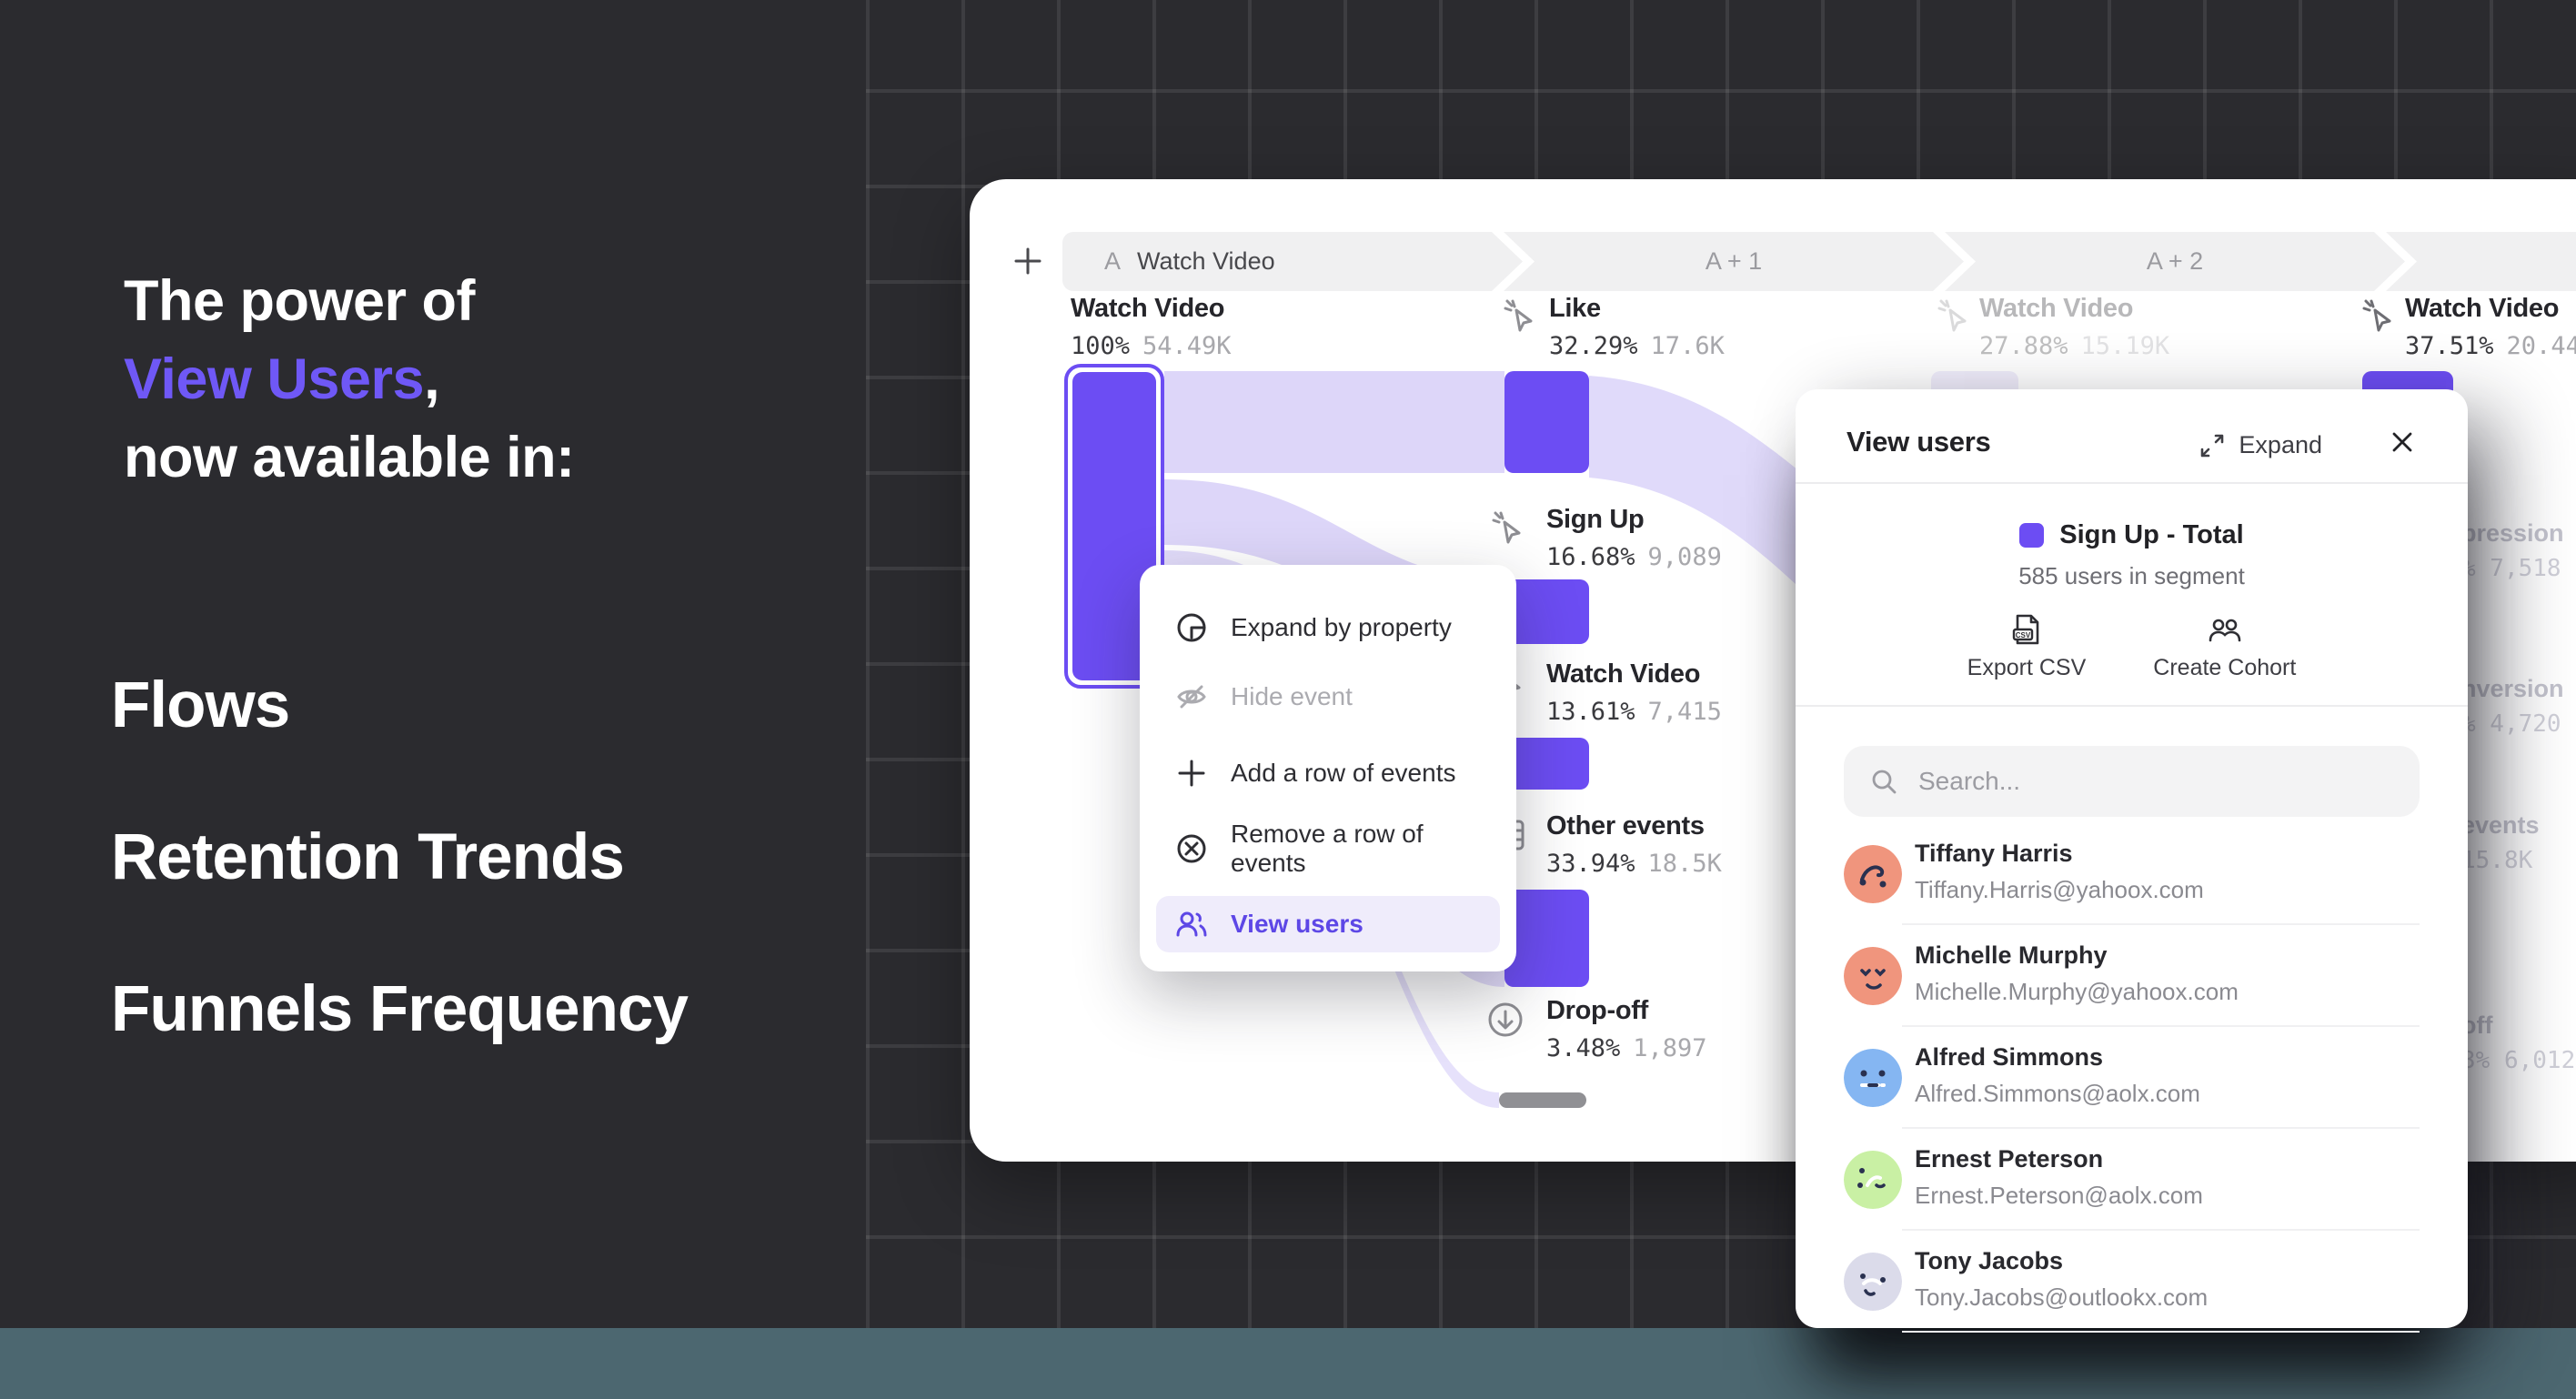 This screenshot has height=1399, width=2576. Describe the element at coordinates (1288, 1363) in the screenshot. I see `bottom-teal-band` at that location.